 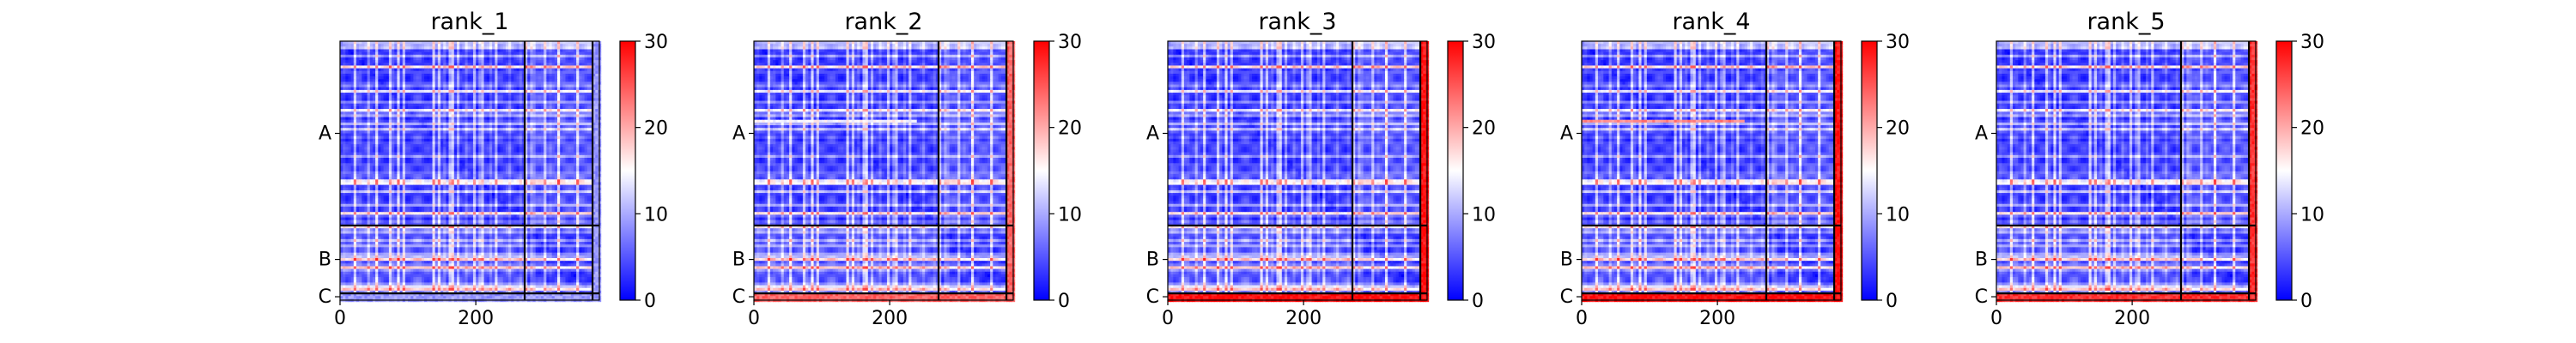 I want to click on pae-heatmap, so click(x=470, y=171).